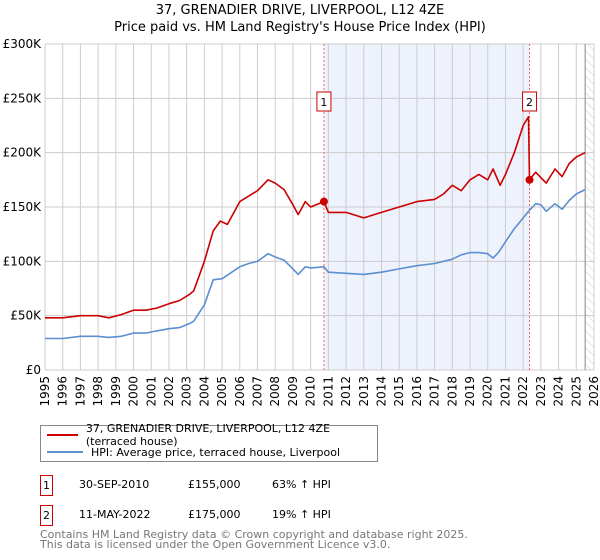 The height and width of the screenshot is (560, 600). Describe the element at coordinates (23, 207) in the screenshot. I see `y-tick-label: £150K` at that location.